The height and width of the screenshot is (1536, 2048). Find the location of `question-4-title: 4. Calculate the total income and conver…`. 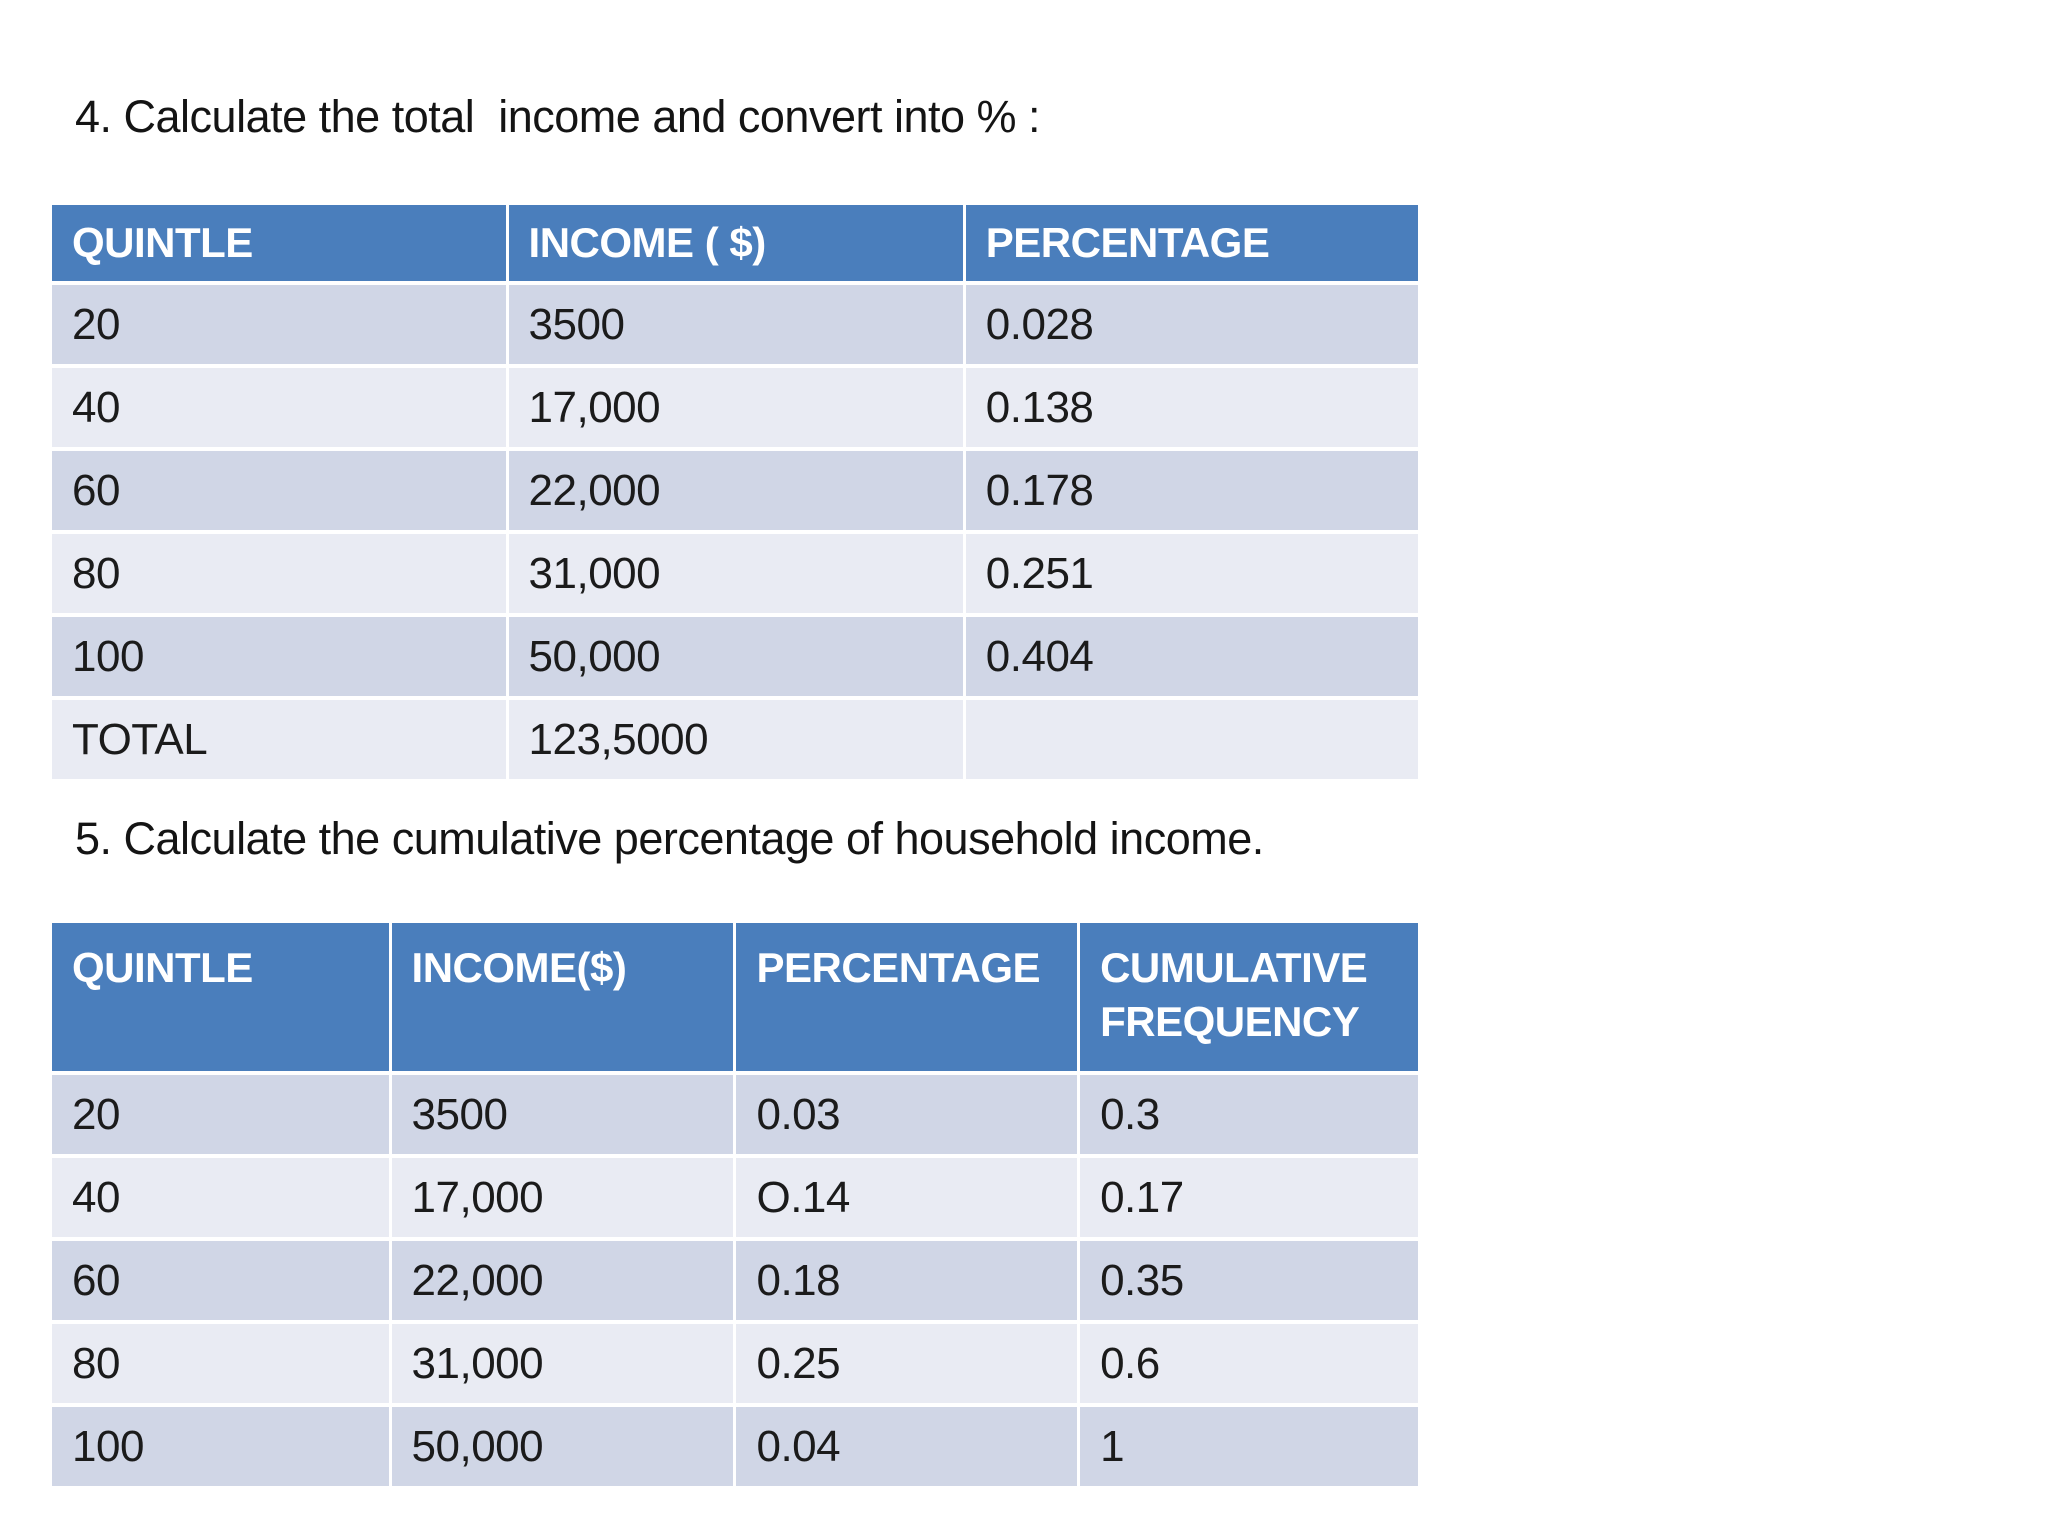

question-4-title: 4. Calculate the total income and conver… is located at coordinates (558, 116).